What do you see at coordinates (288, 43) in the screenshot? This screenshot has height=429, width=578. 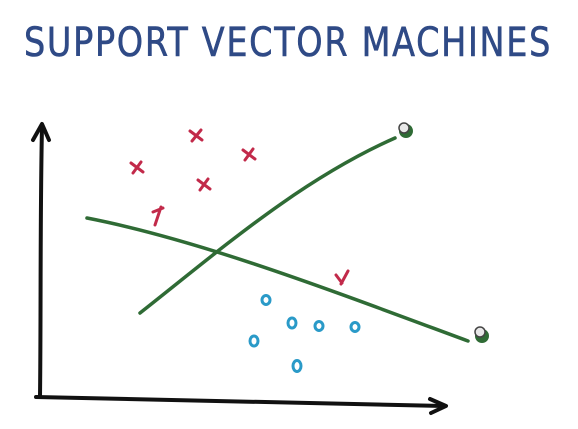 I see `diagram-title: SUPPORT VECTOR MACHINES` at bounding box center [288, 43].